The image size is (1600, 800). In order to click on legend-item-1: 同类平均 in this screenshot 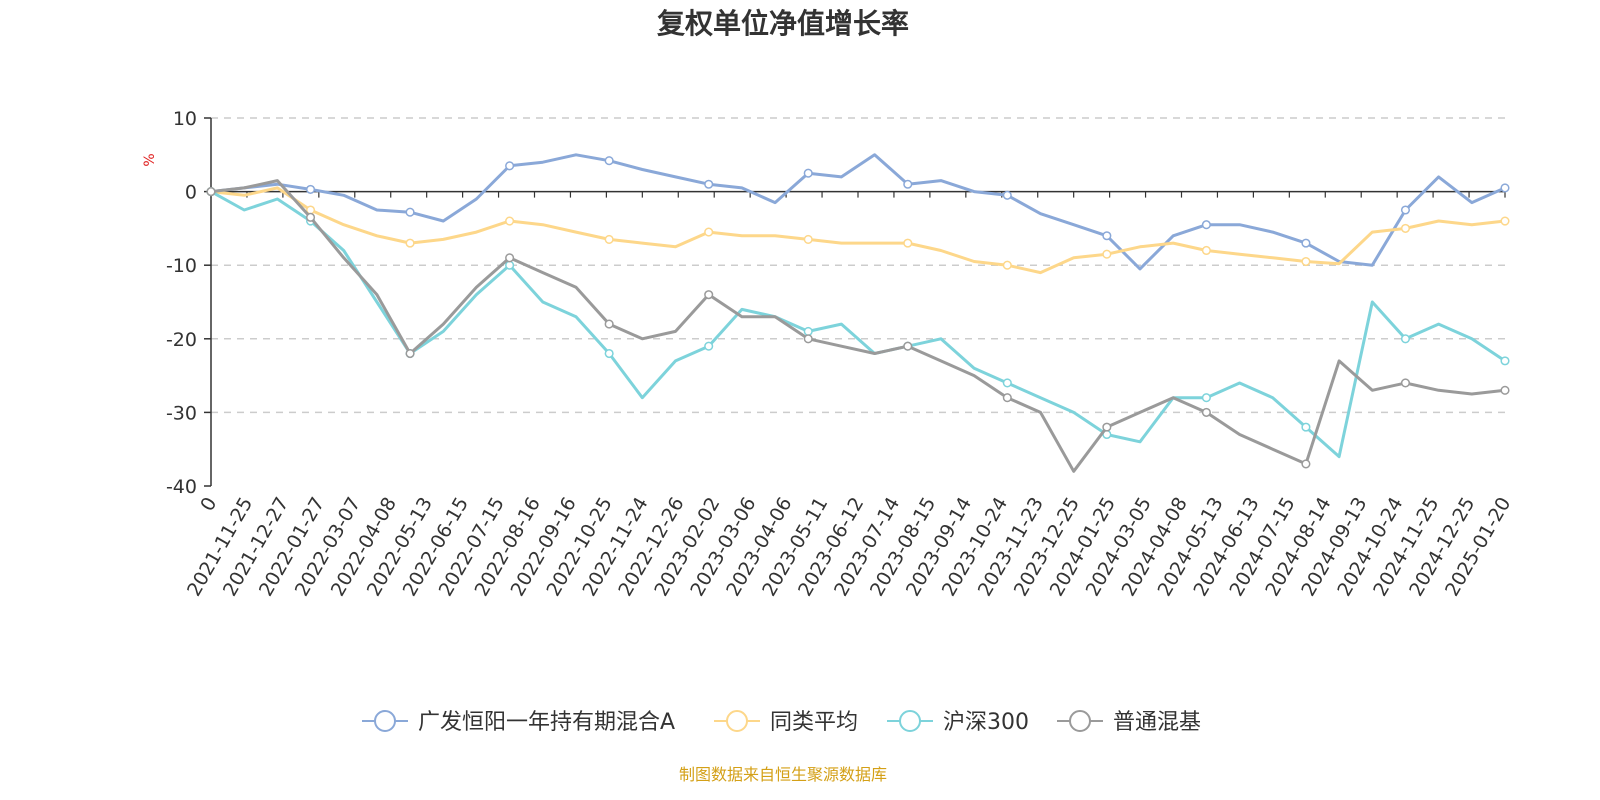, I will do `click(786, 722)`.